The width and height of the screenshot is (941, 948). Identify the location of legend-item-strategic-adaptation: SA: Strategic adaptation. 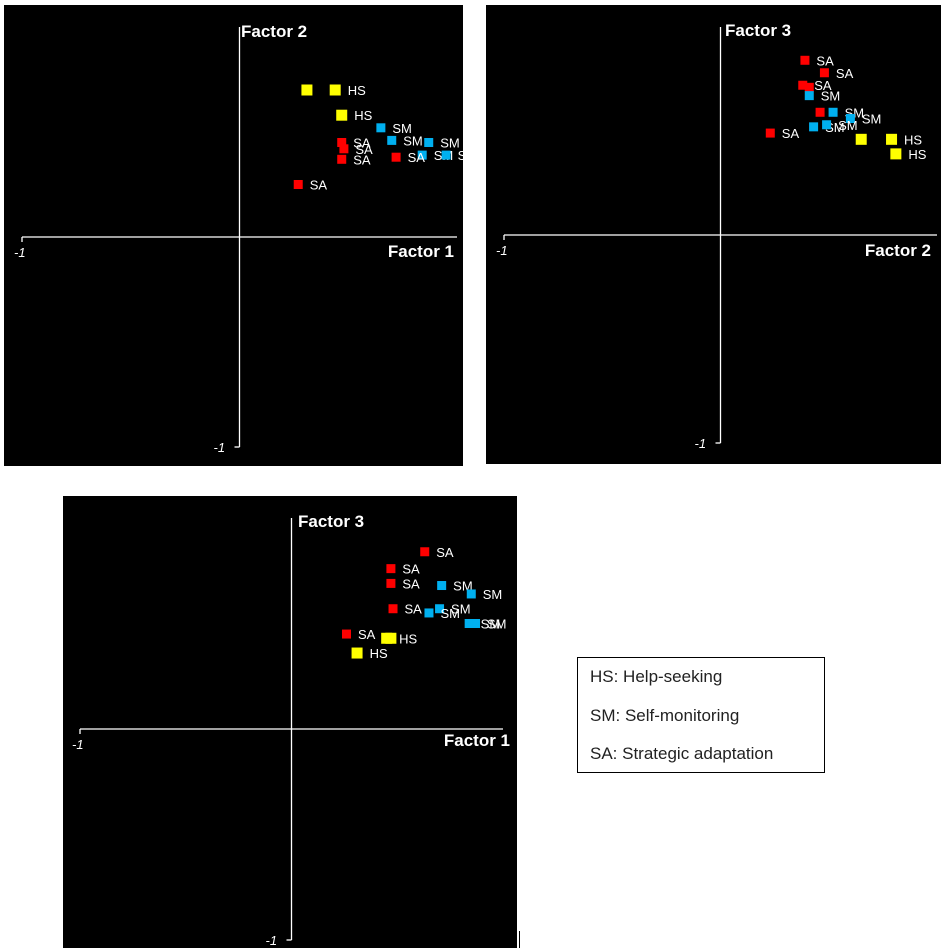
(682, 753).